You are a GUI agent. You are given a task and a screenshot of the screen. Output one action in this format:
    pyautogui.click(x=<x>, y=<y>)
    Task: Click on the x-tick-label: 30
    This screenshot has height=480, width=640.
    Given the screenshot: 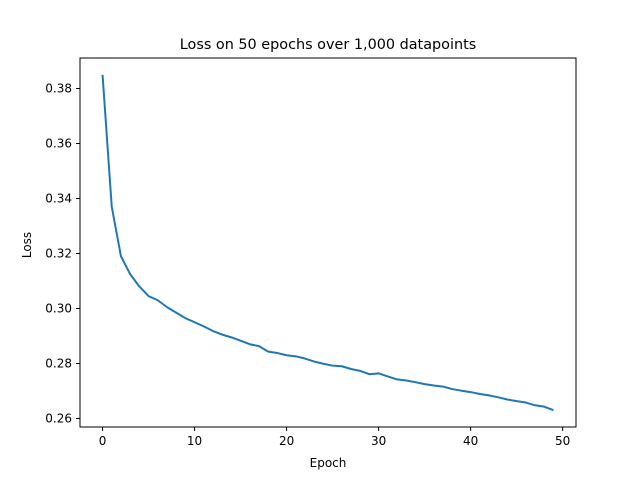 What is the action you would take?
    pyautogui.click(x=378, y=441)
    